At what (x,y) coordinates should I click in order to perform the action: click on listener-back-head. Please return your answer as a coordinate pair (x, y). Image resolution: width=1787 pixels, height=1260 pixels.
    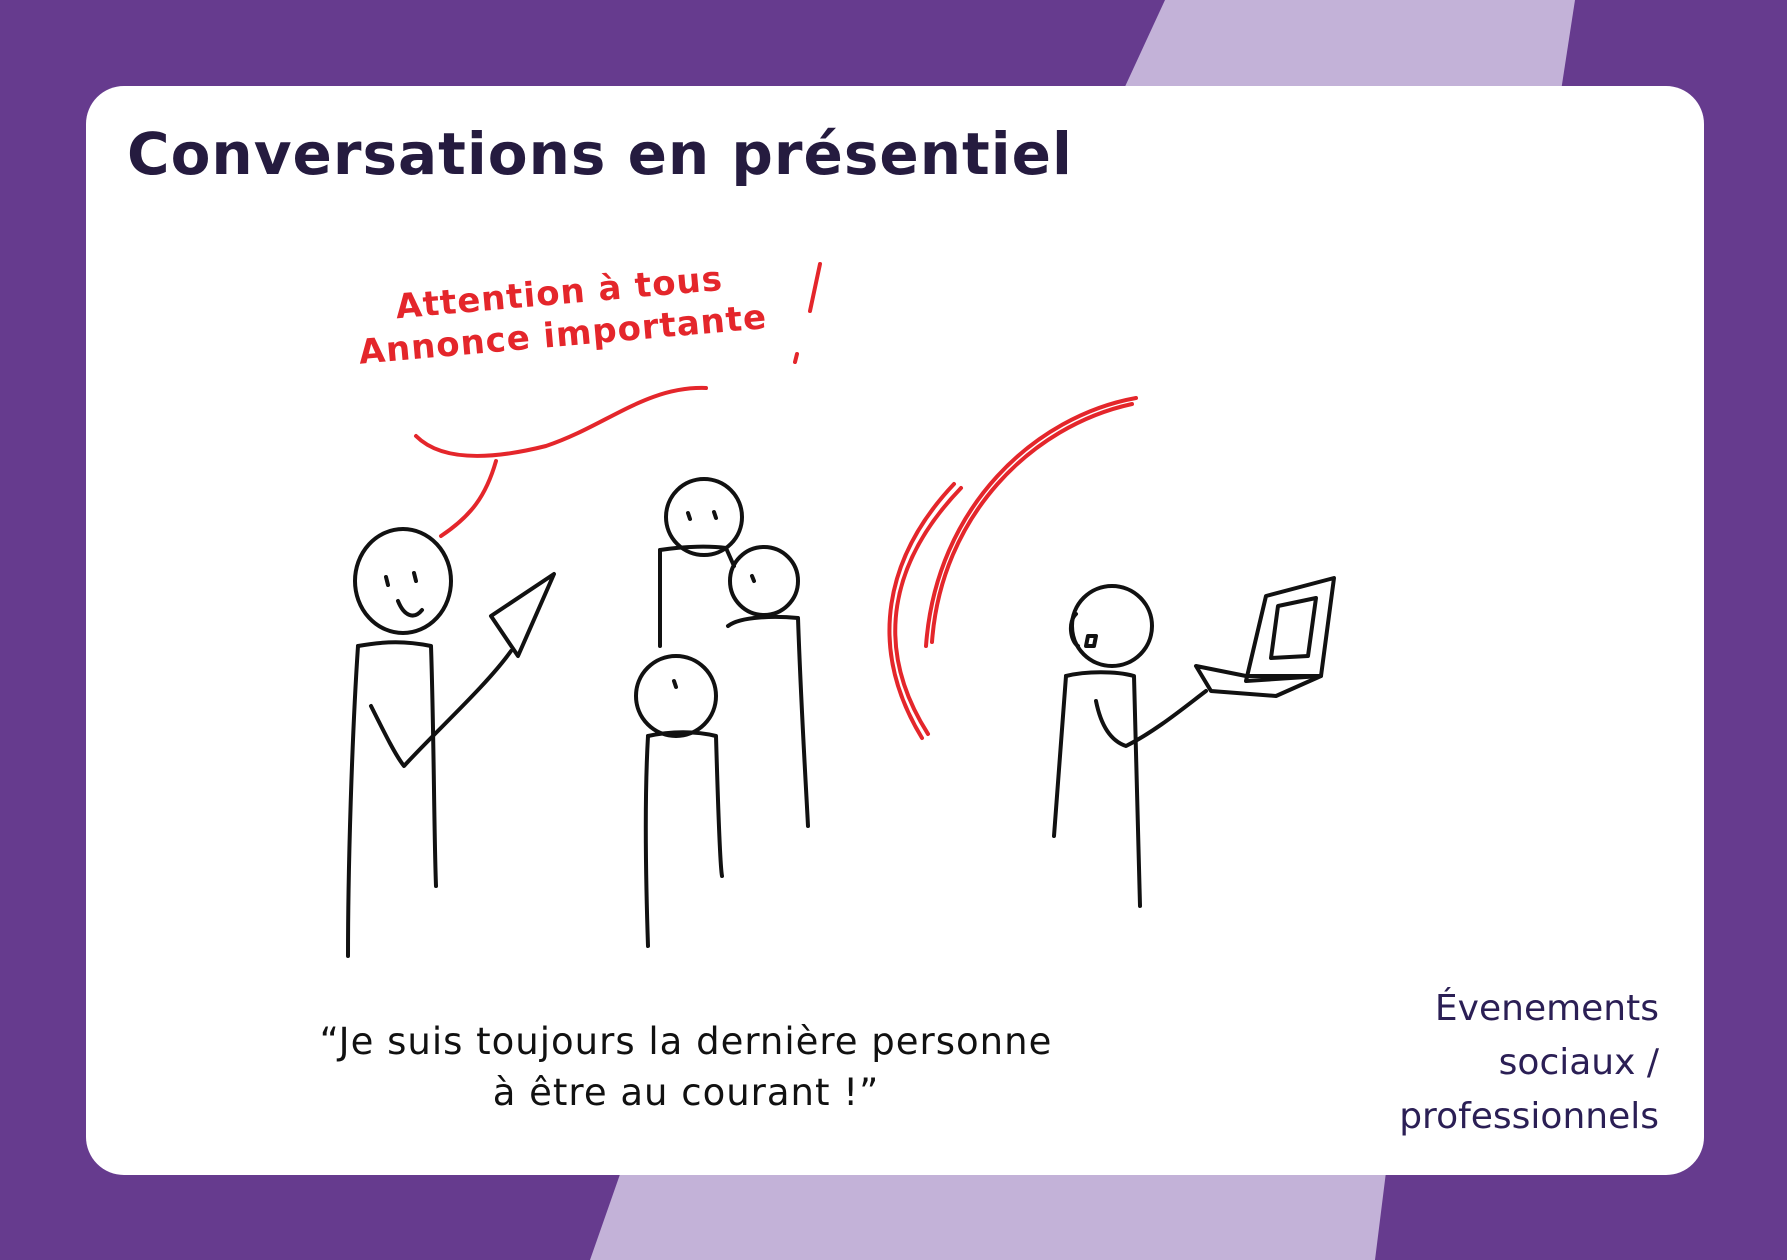
    Looking at the image, I should click on (704, 517).